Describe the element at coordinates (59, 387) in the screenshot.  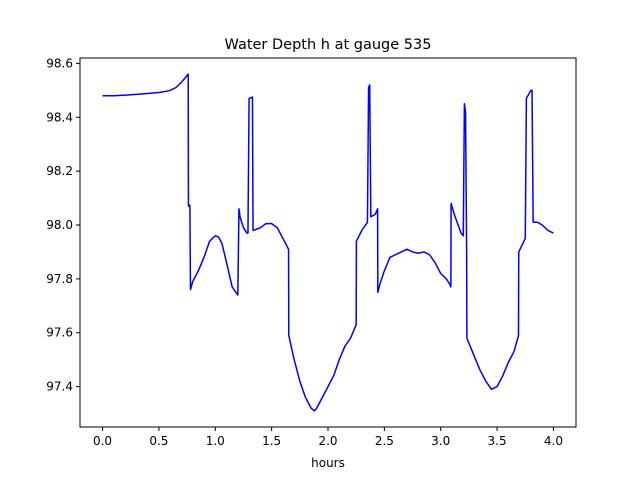
I see `y-tick-label: 97.4` at that location.